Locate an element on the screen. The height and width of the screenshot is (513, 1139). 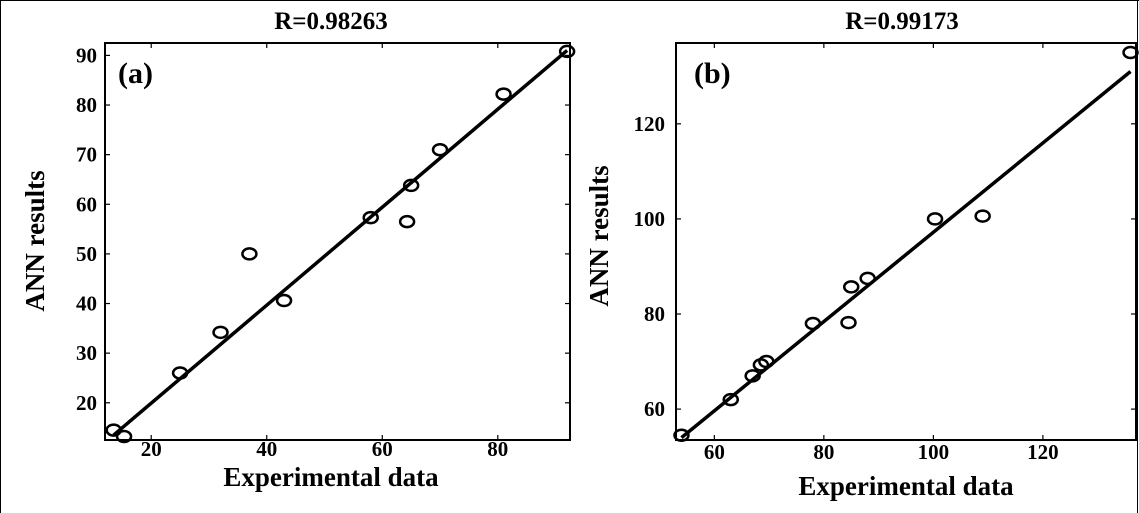
panel-a-title: R=0.98263 is located at coordinates (331, 21).